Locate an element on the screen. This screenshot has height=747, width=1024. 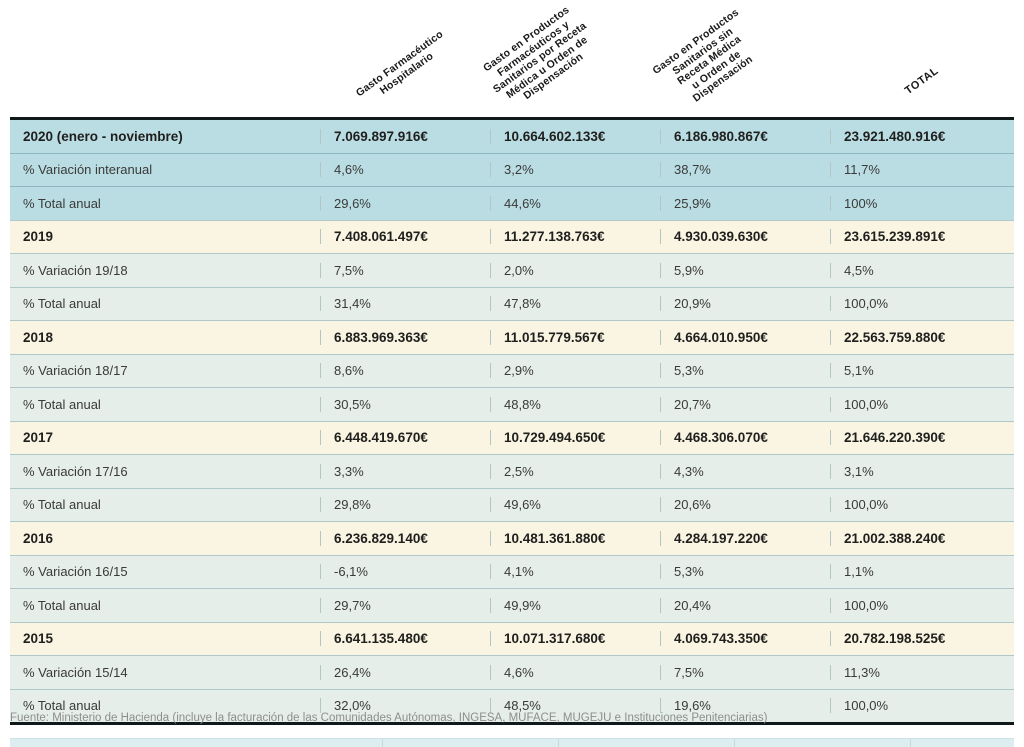
row-2017-total-anual: % Total anual 29,8% 49,6% 20,6% 100,0% is located at coordinates (512, 504).